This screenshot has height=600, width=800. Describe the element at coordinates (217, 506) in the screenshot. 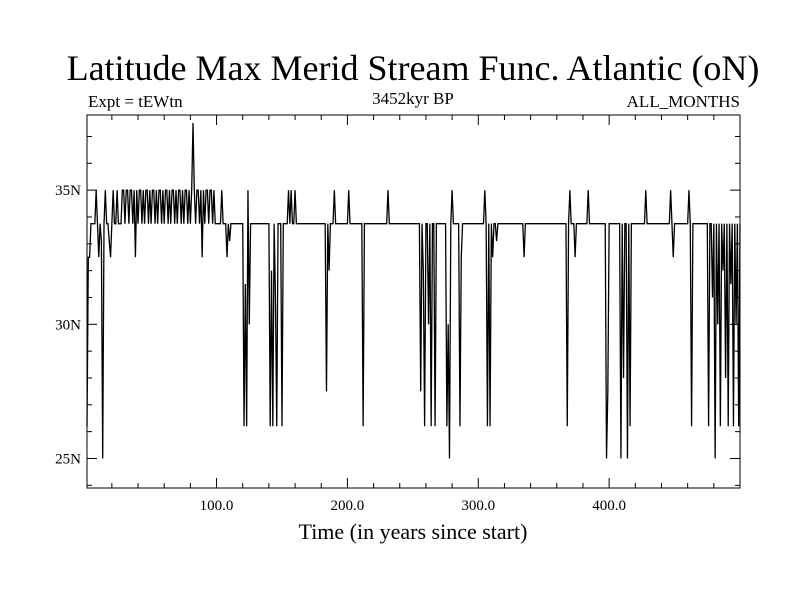

I see `x-tick-label: 100.0` at that location.